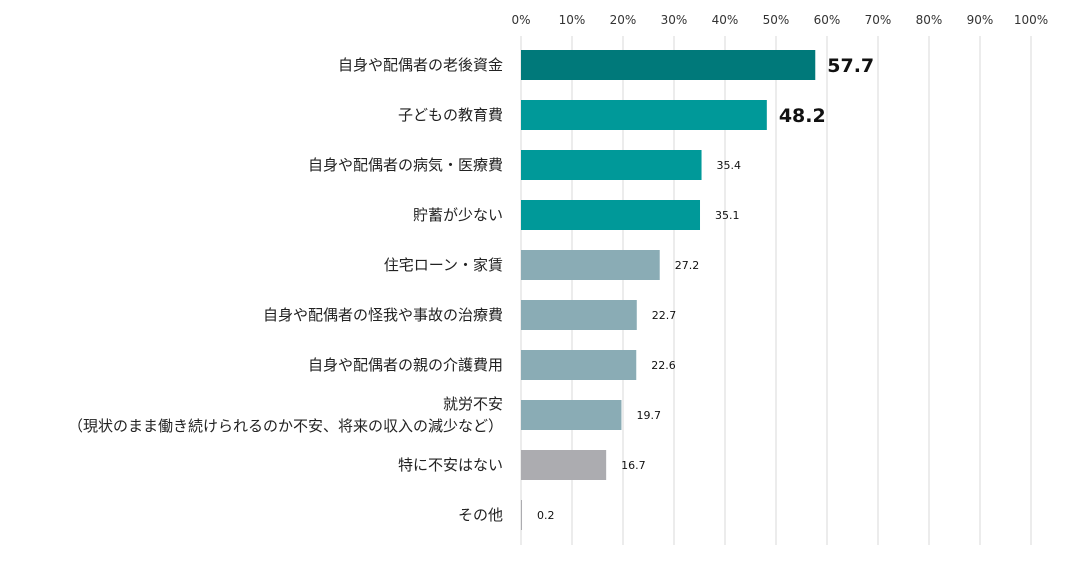  What do you see at coordinates (663, 365) in the screenshot?
I see `data-label: 22.6` at bounding box center [663, 365].